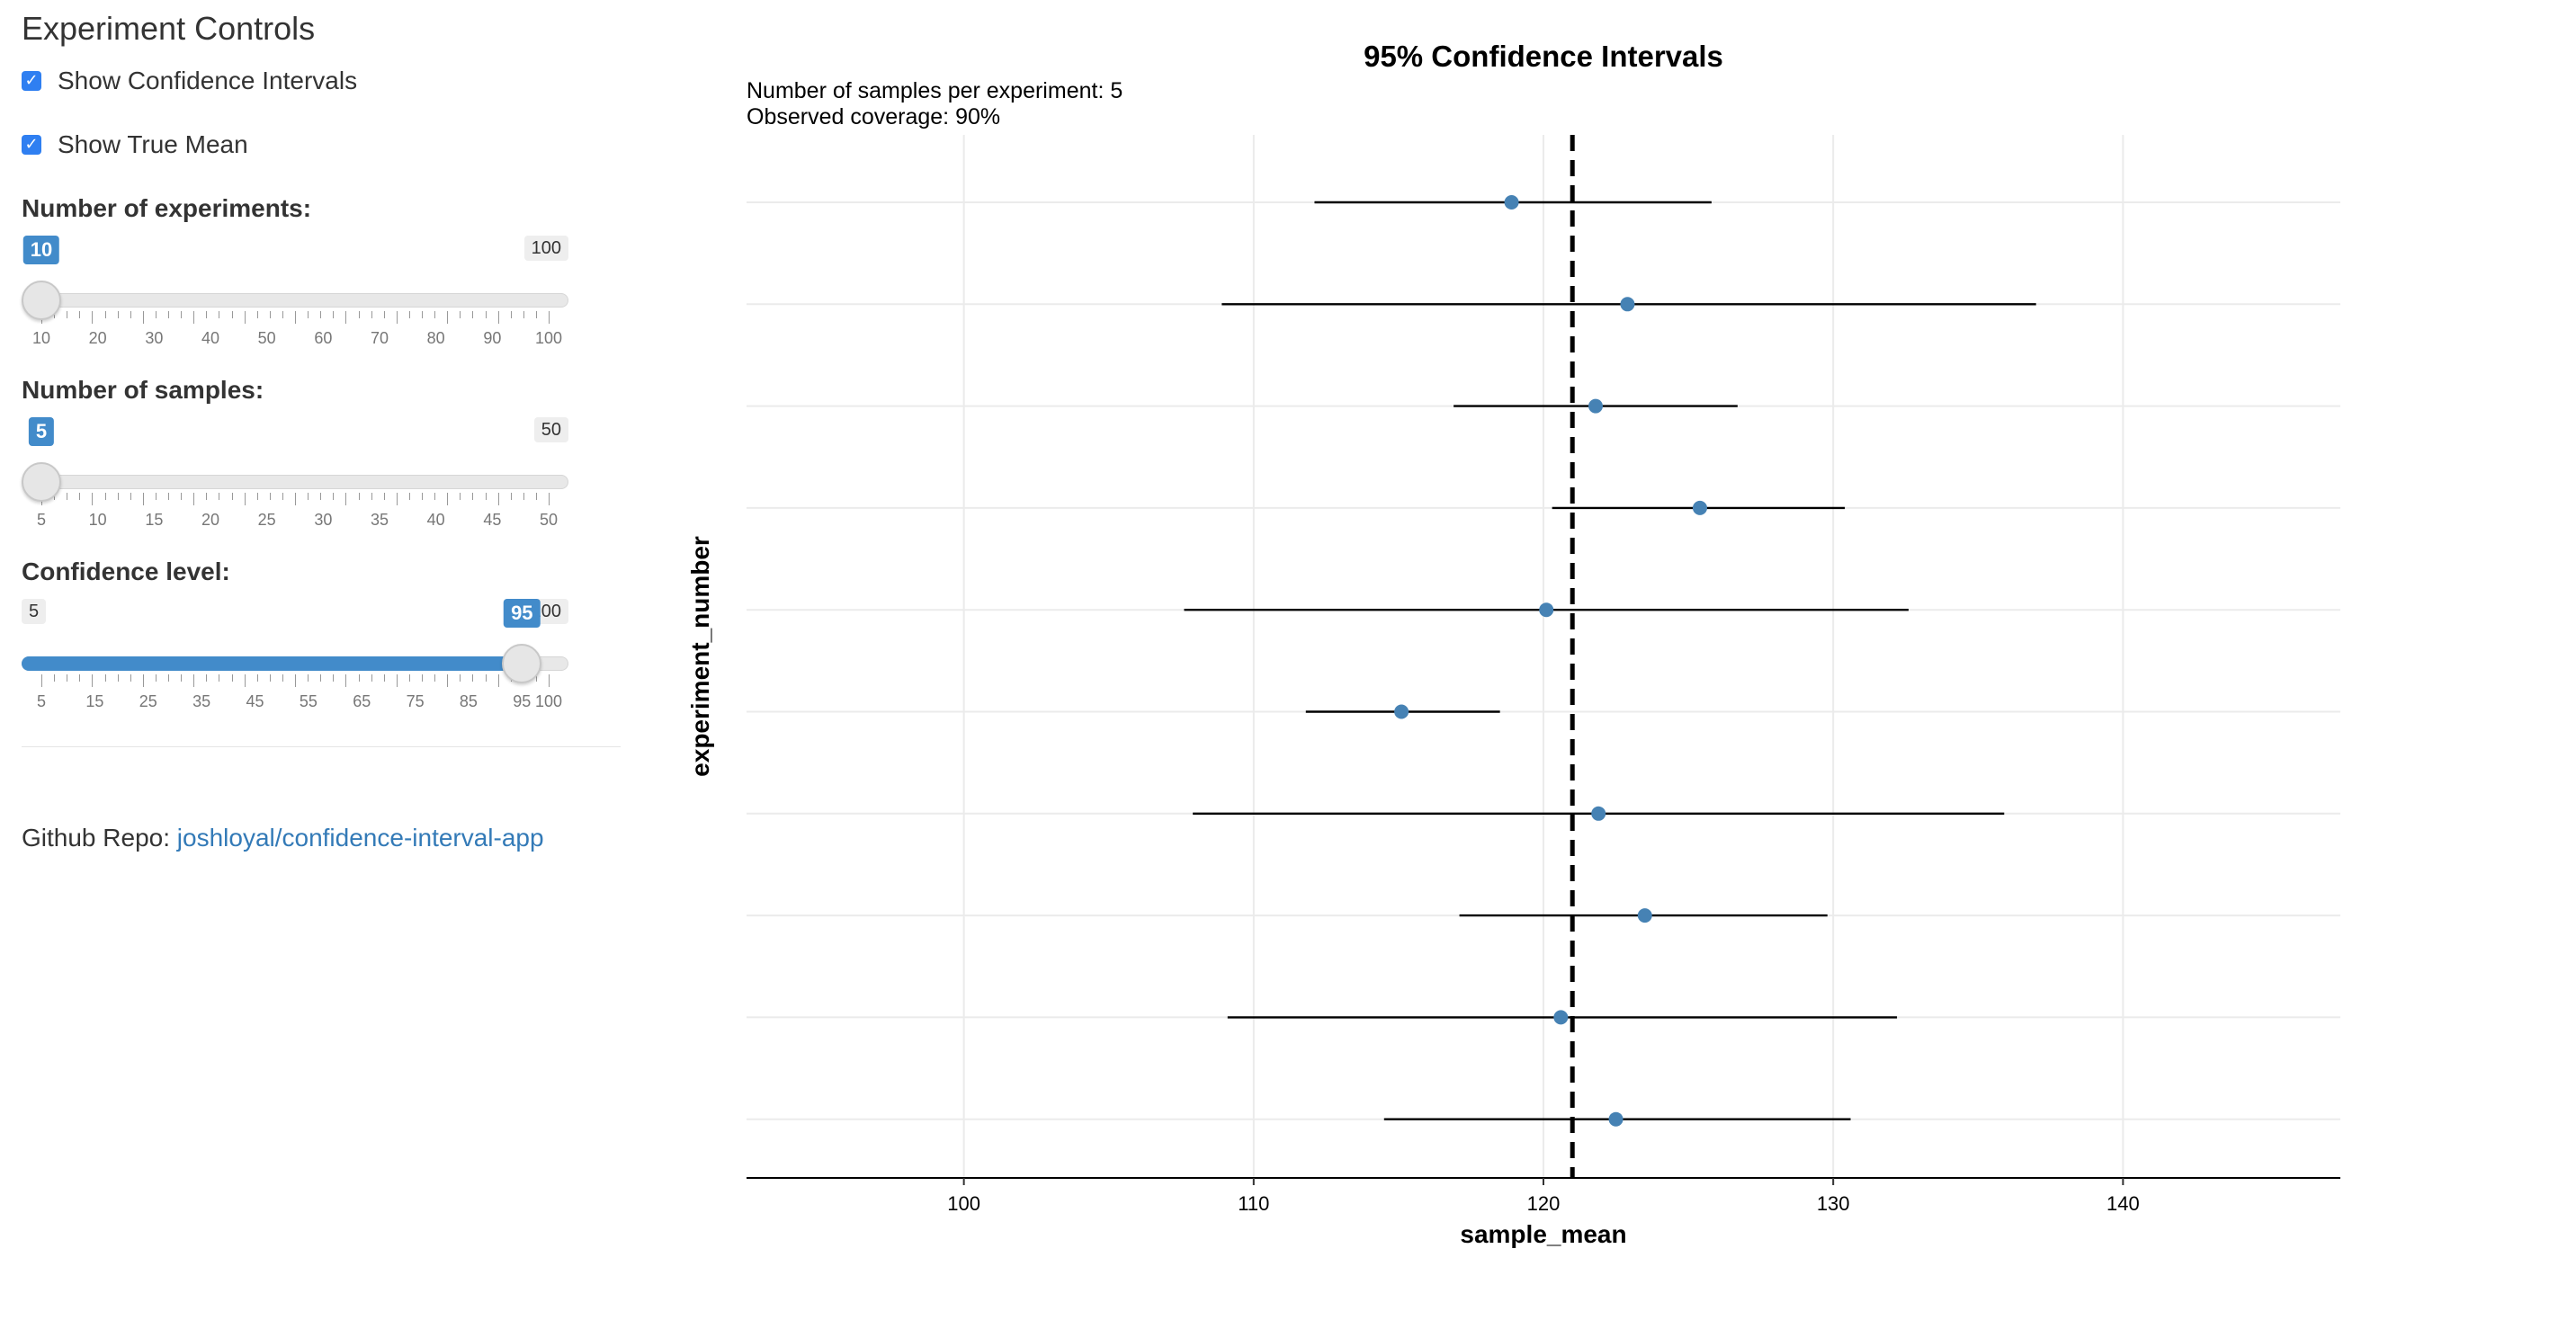 This screenshot has width=2576, height=1338. What do you see at coordinates (153, 144) in the screenshot?
I see `show-true-mean-label: Show True Mean` at bounding box center [153, 144].